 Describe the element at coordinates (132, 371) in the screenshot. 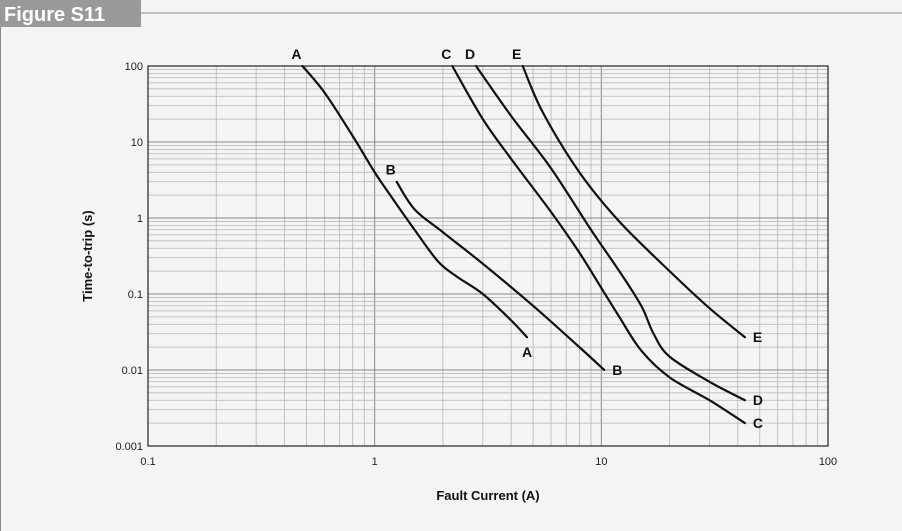

I see `y-tick-label: 0.01` at that location.